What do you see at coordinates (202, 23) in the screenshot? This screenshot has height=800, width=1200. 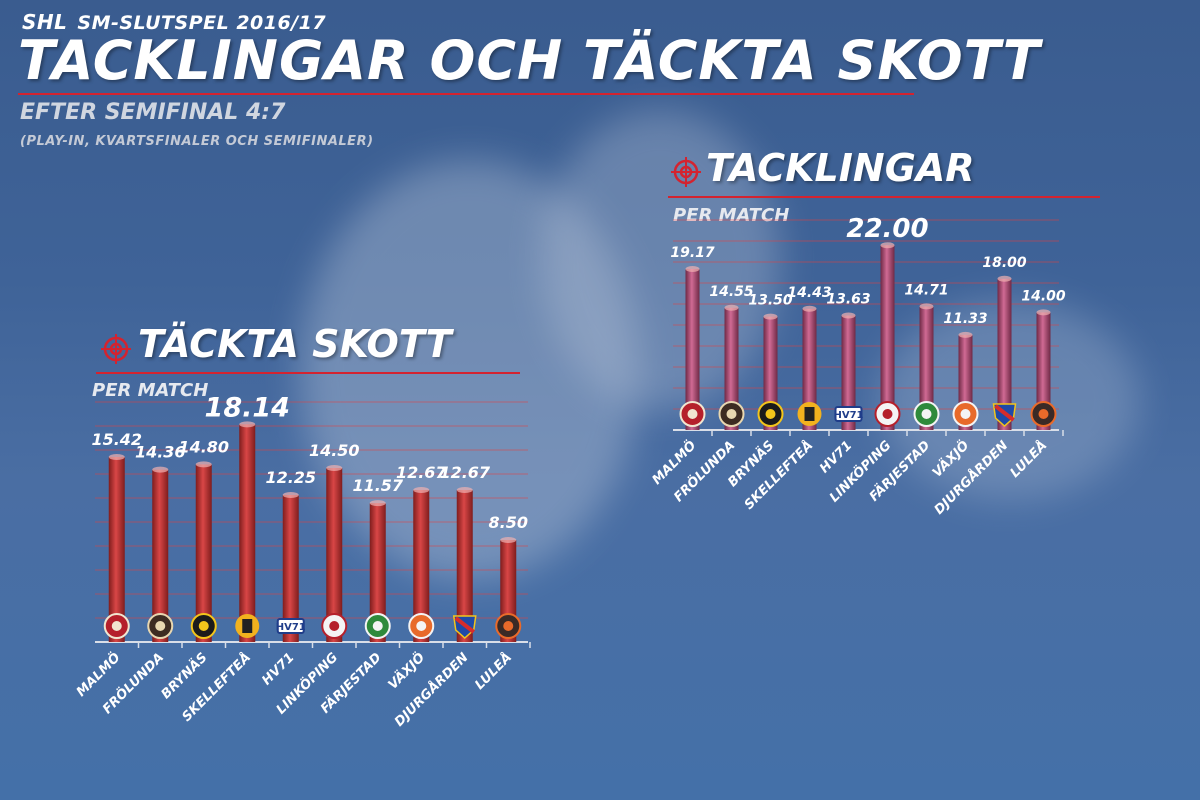 I see `season-label: SM-SLUTSPEL 2016/17` at bounding box center [202, 23].